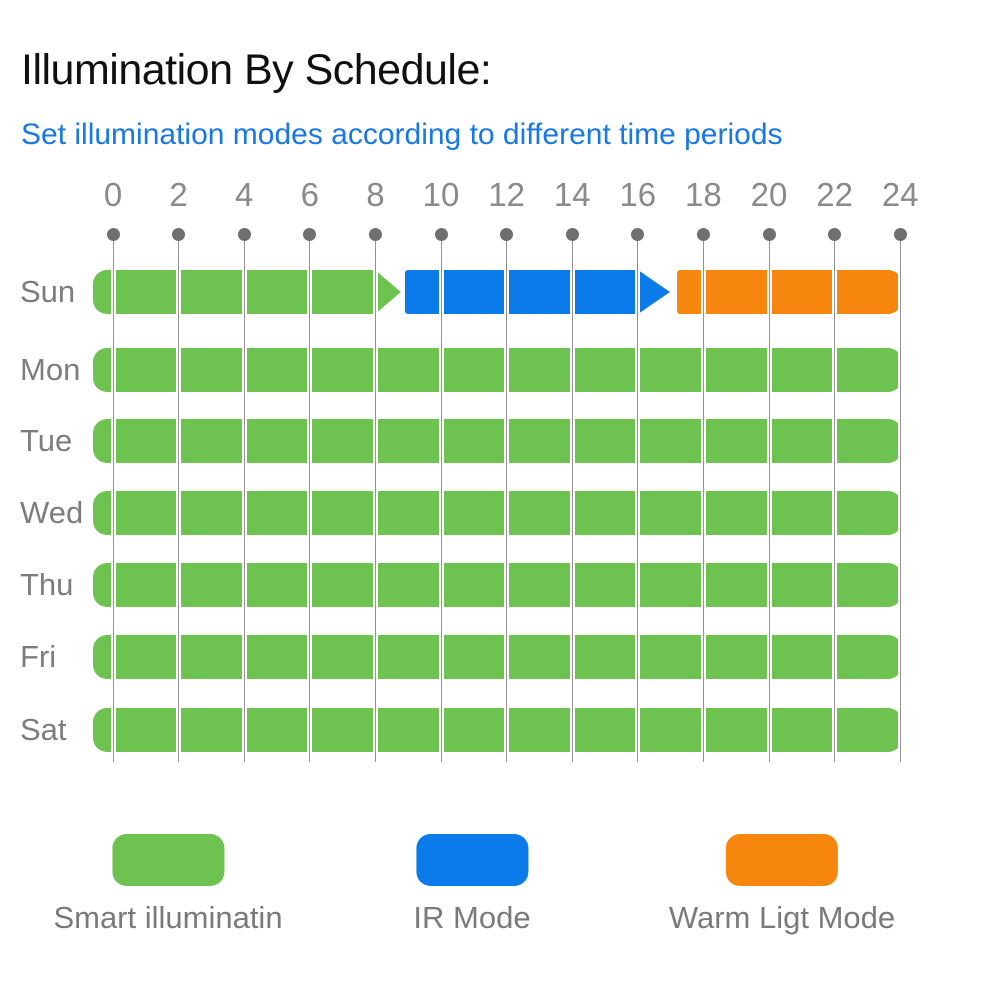  I want to click on axis-tick-label-4: 4, so click(244, 194).